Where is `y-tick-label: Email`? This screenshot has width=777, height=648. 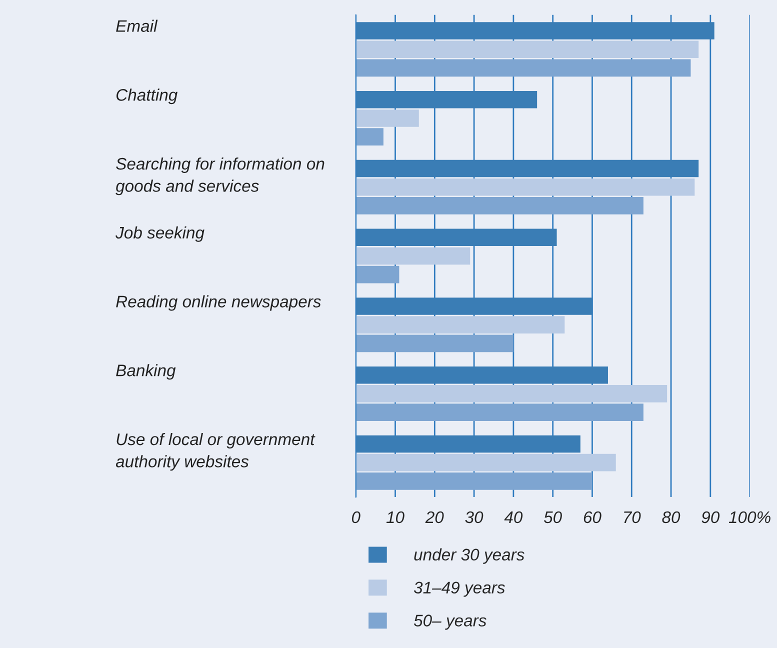
y-tick-label: Email is located at coordinates (137, 26).